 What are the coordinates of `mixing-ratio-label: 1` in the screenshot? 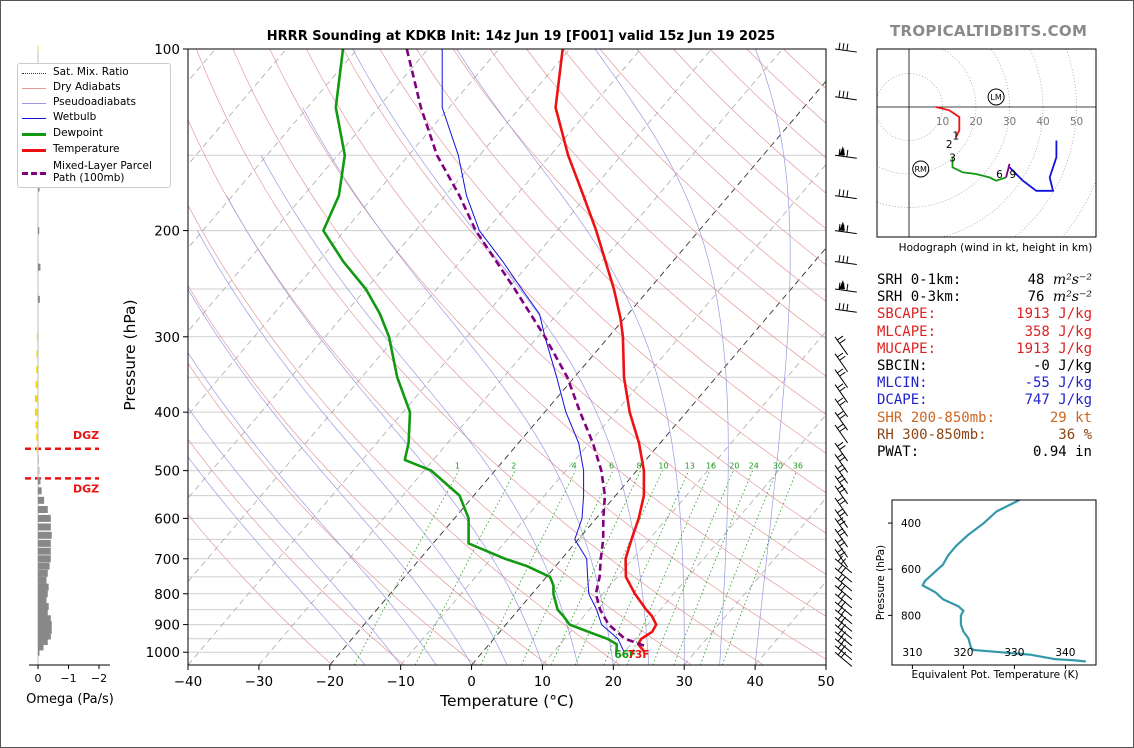 It's located at (457, 466).